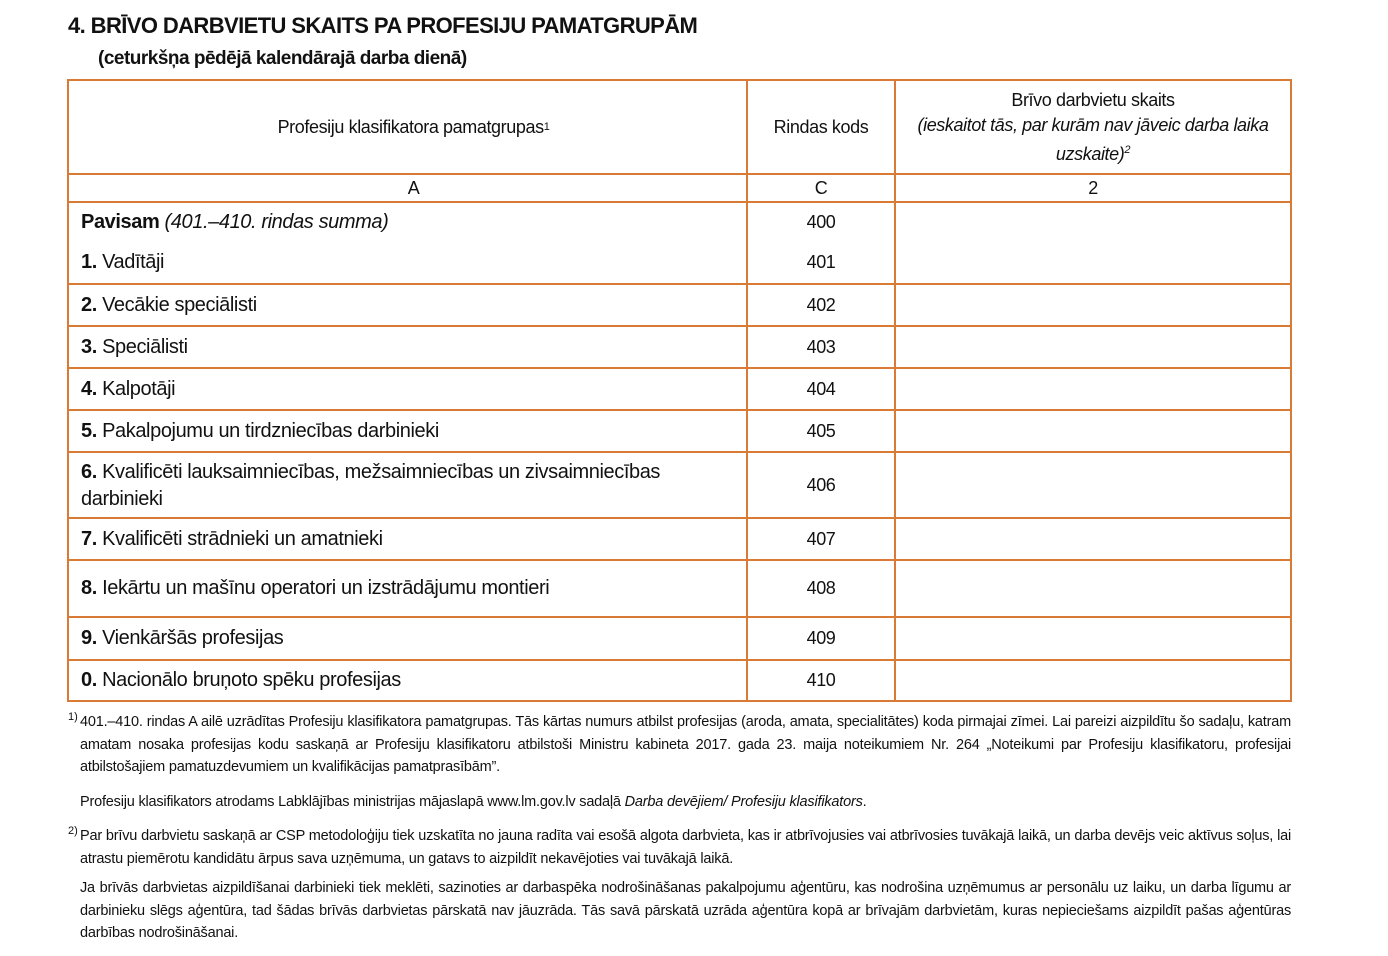  What do you see at coordinates (820, 188) in the screenshot?
I see `letter-c: C` at bounding box center [820, 188].